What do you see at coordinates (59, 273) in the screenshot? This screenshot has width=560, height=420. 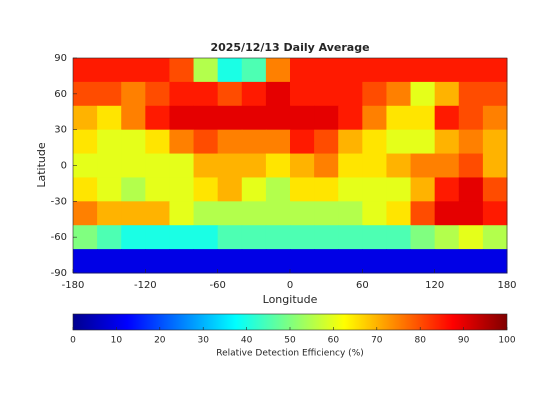 I see `y-tick-label: -90` at bounding box center [59, 273].